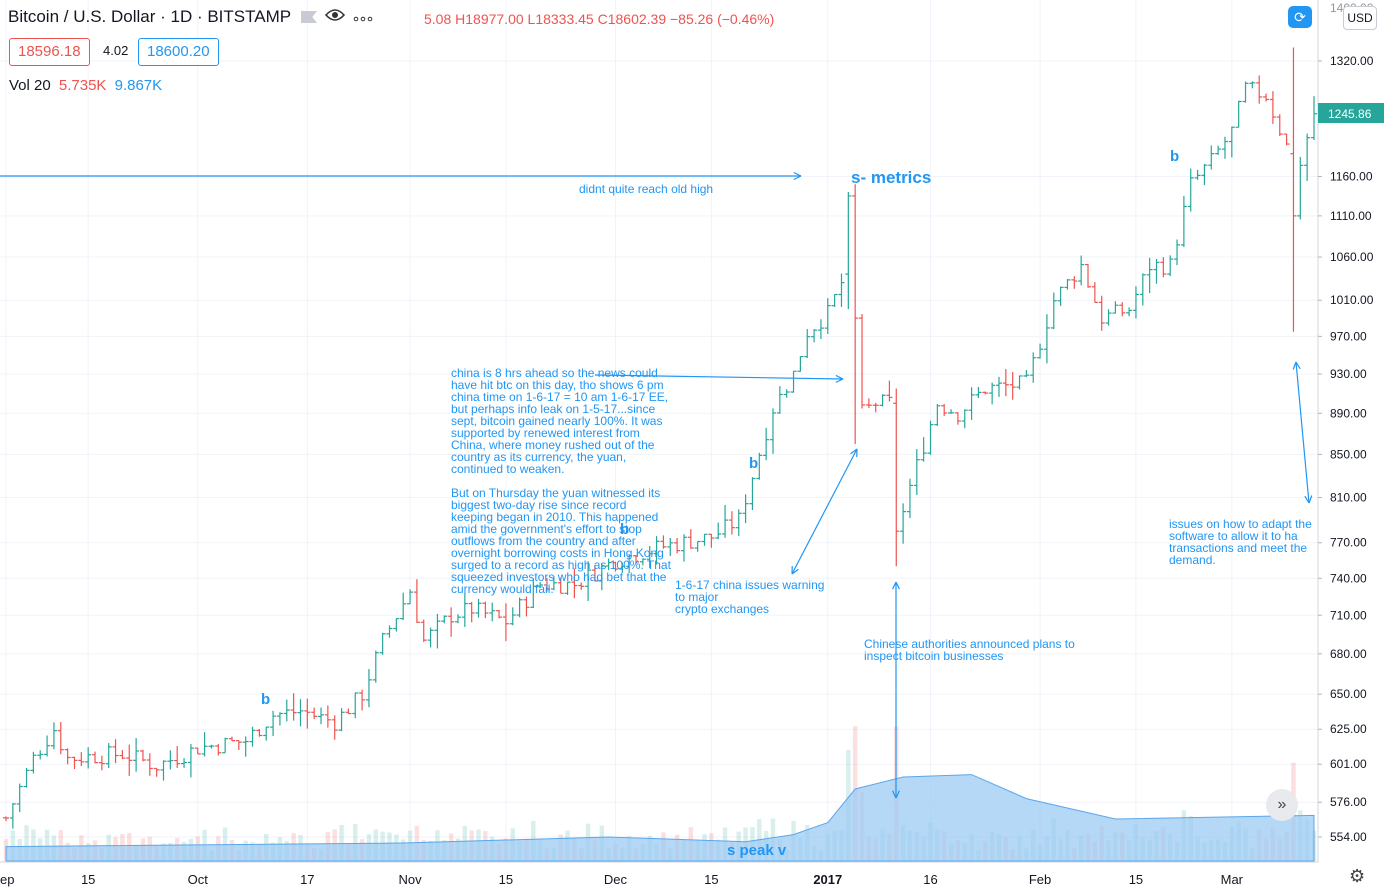  What do you see at coordinates (660, 818) in the screenshot?
I see `volume-ma-area` at bounding box center [660, 818].